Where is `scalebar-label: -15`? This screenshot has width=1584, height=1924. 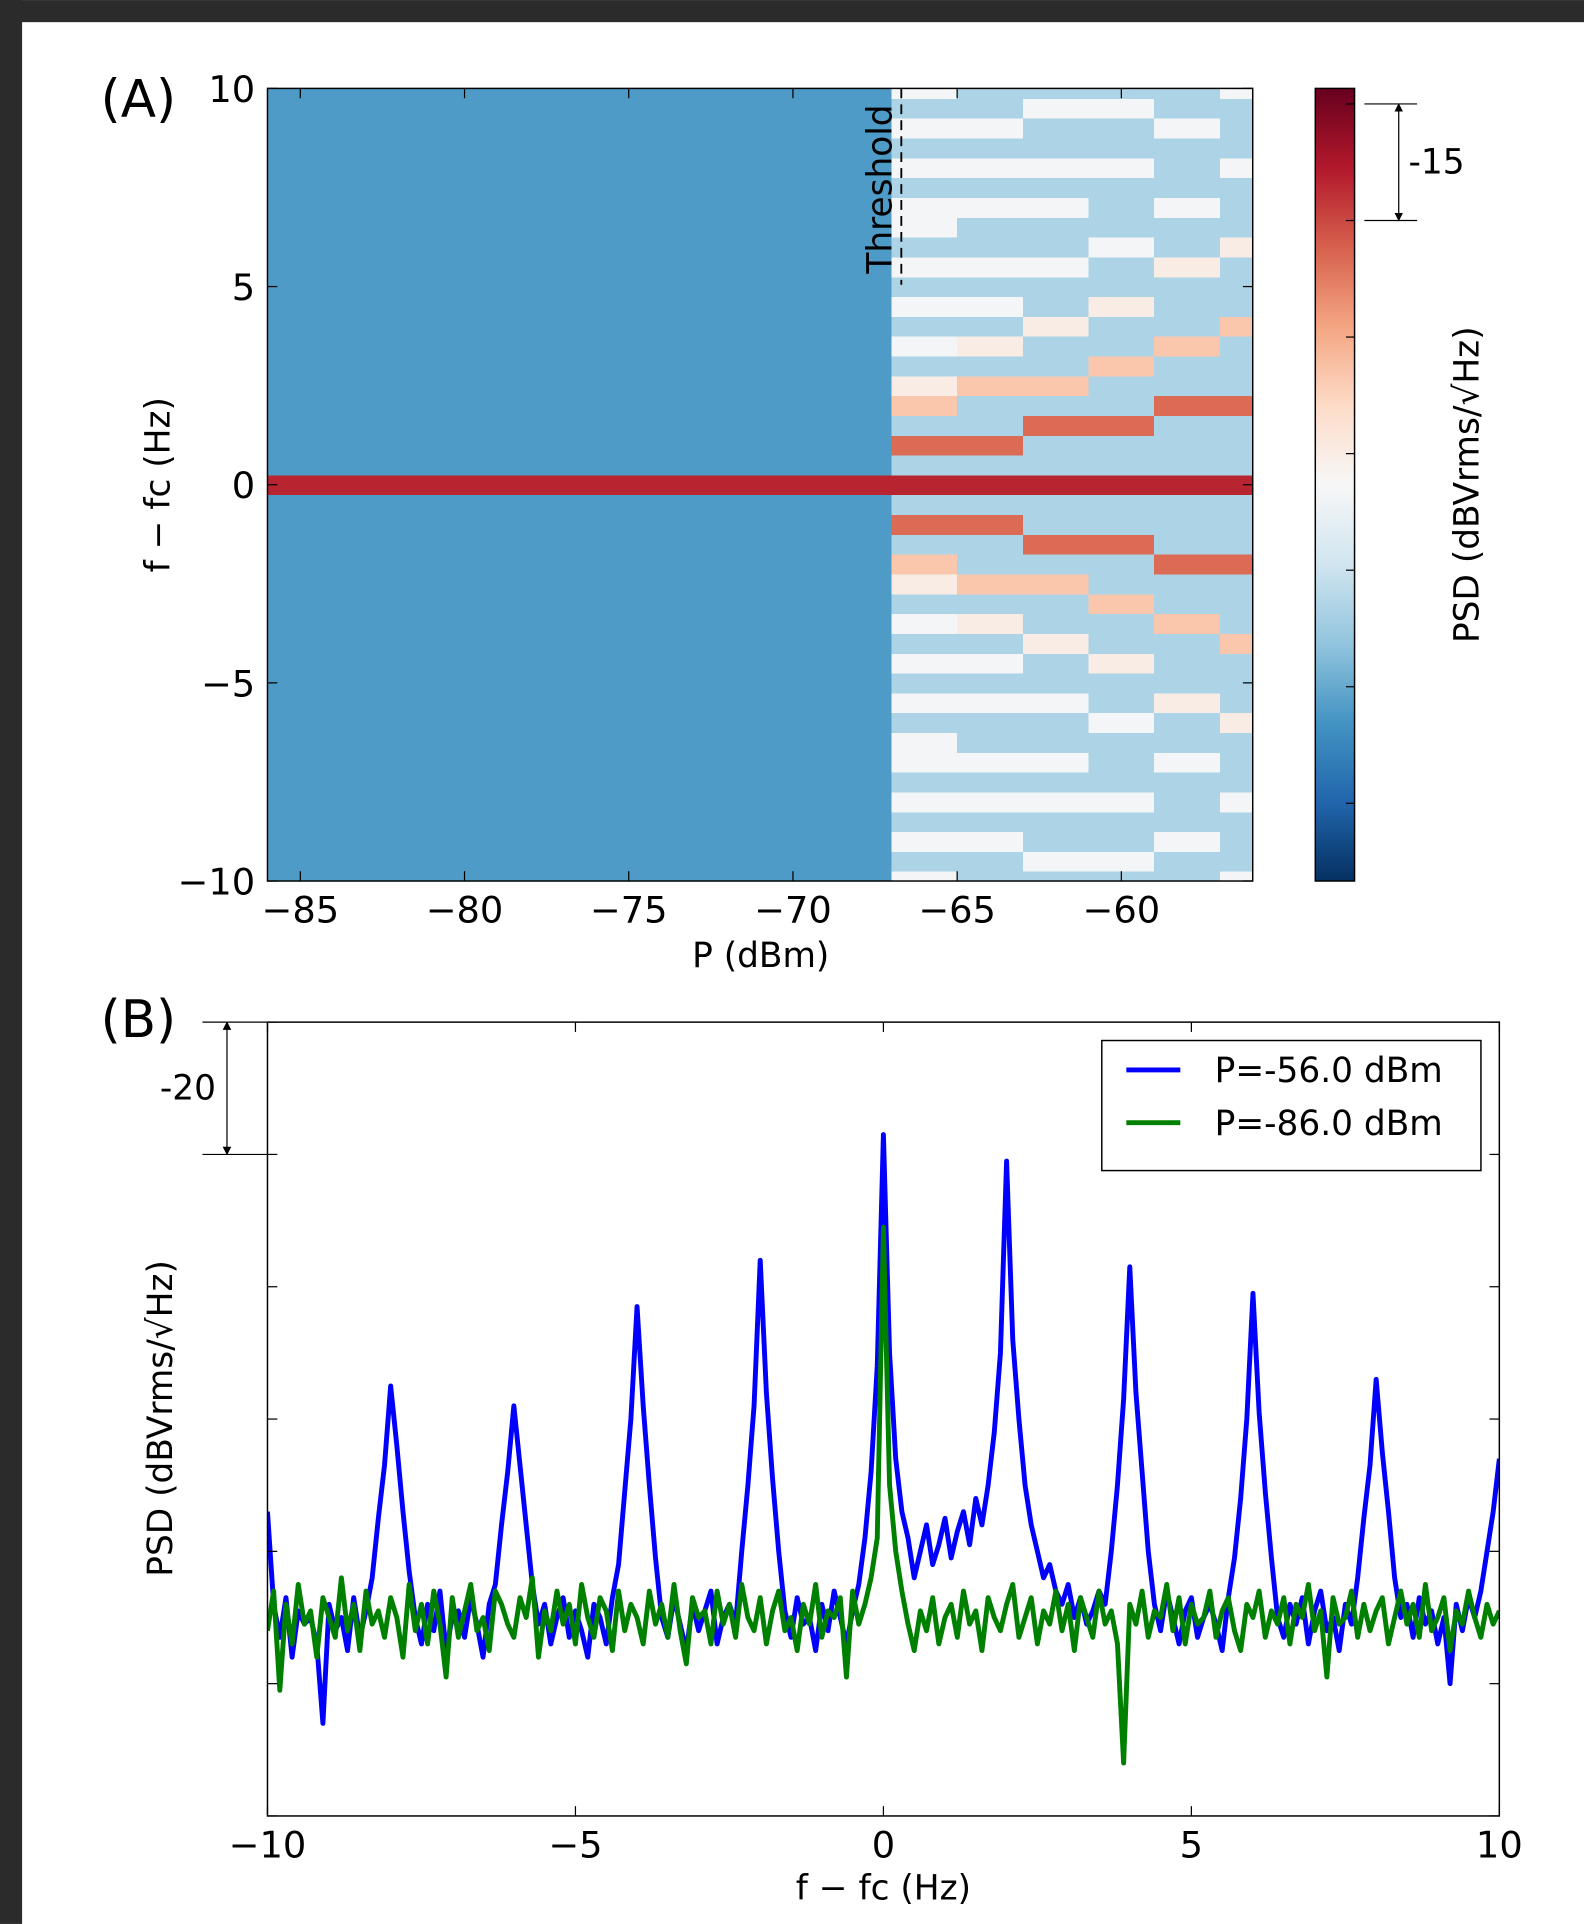
scalebar-label: -15 is located at coordinates (1437, 162).